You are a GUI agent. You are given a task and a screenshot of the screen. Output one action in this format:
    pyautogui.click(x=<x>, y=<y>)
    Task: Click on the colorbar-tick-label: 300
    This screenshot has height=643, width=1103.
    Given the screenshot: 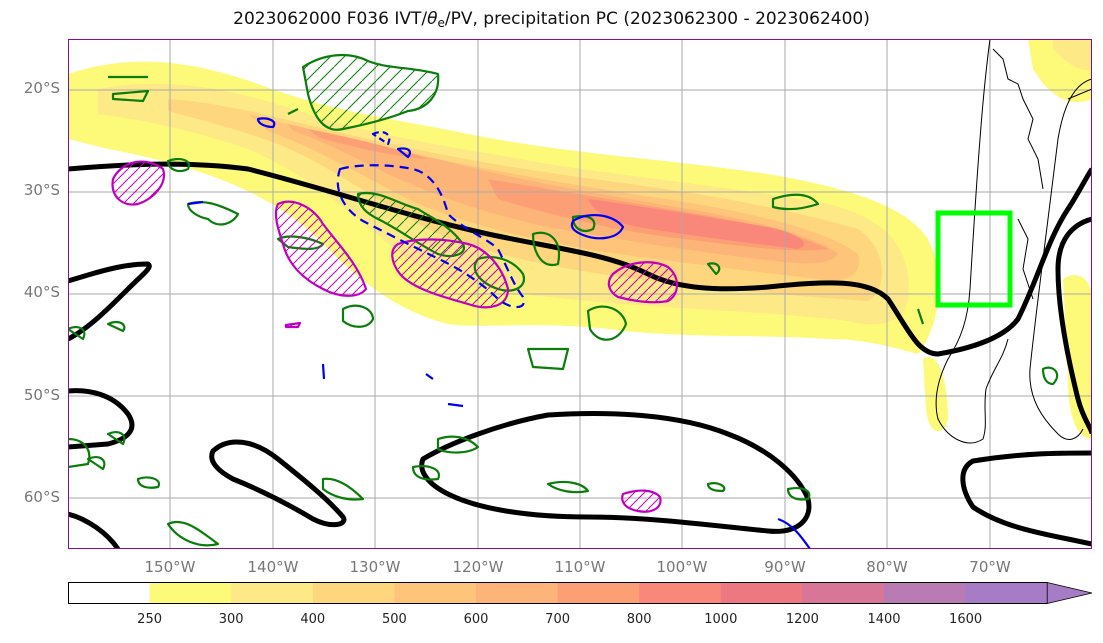 What is the action you would take?
    pyautogui.click(x=231, y=619)
    